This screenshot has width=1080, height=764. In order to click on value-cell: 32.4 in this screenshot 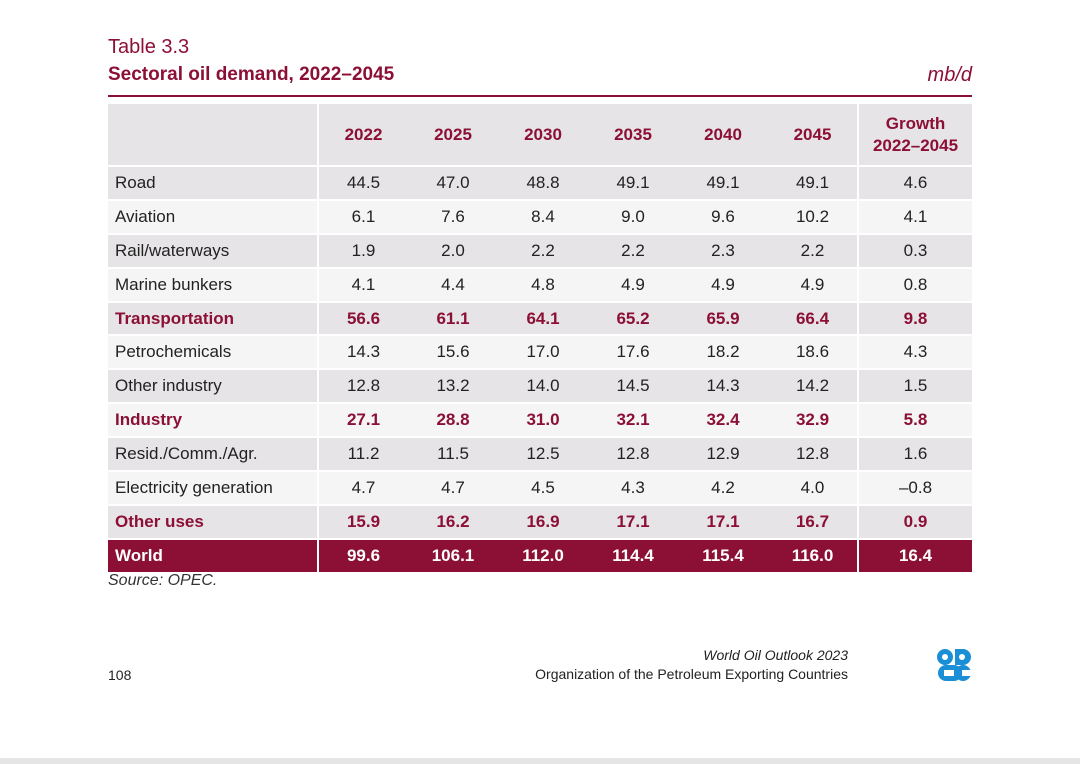, I will do `click(723, 420)`.